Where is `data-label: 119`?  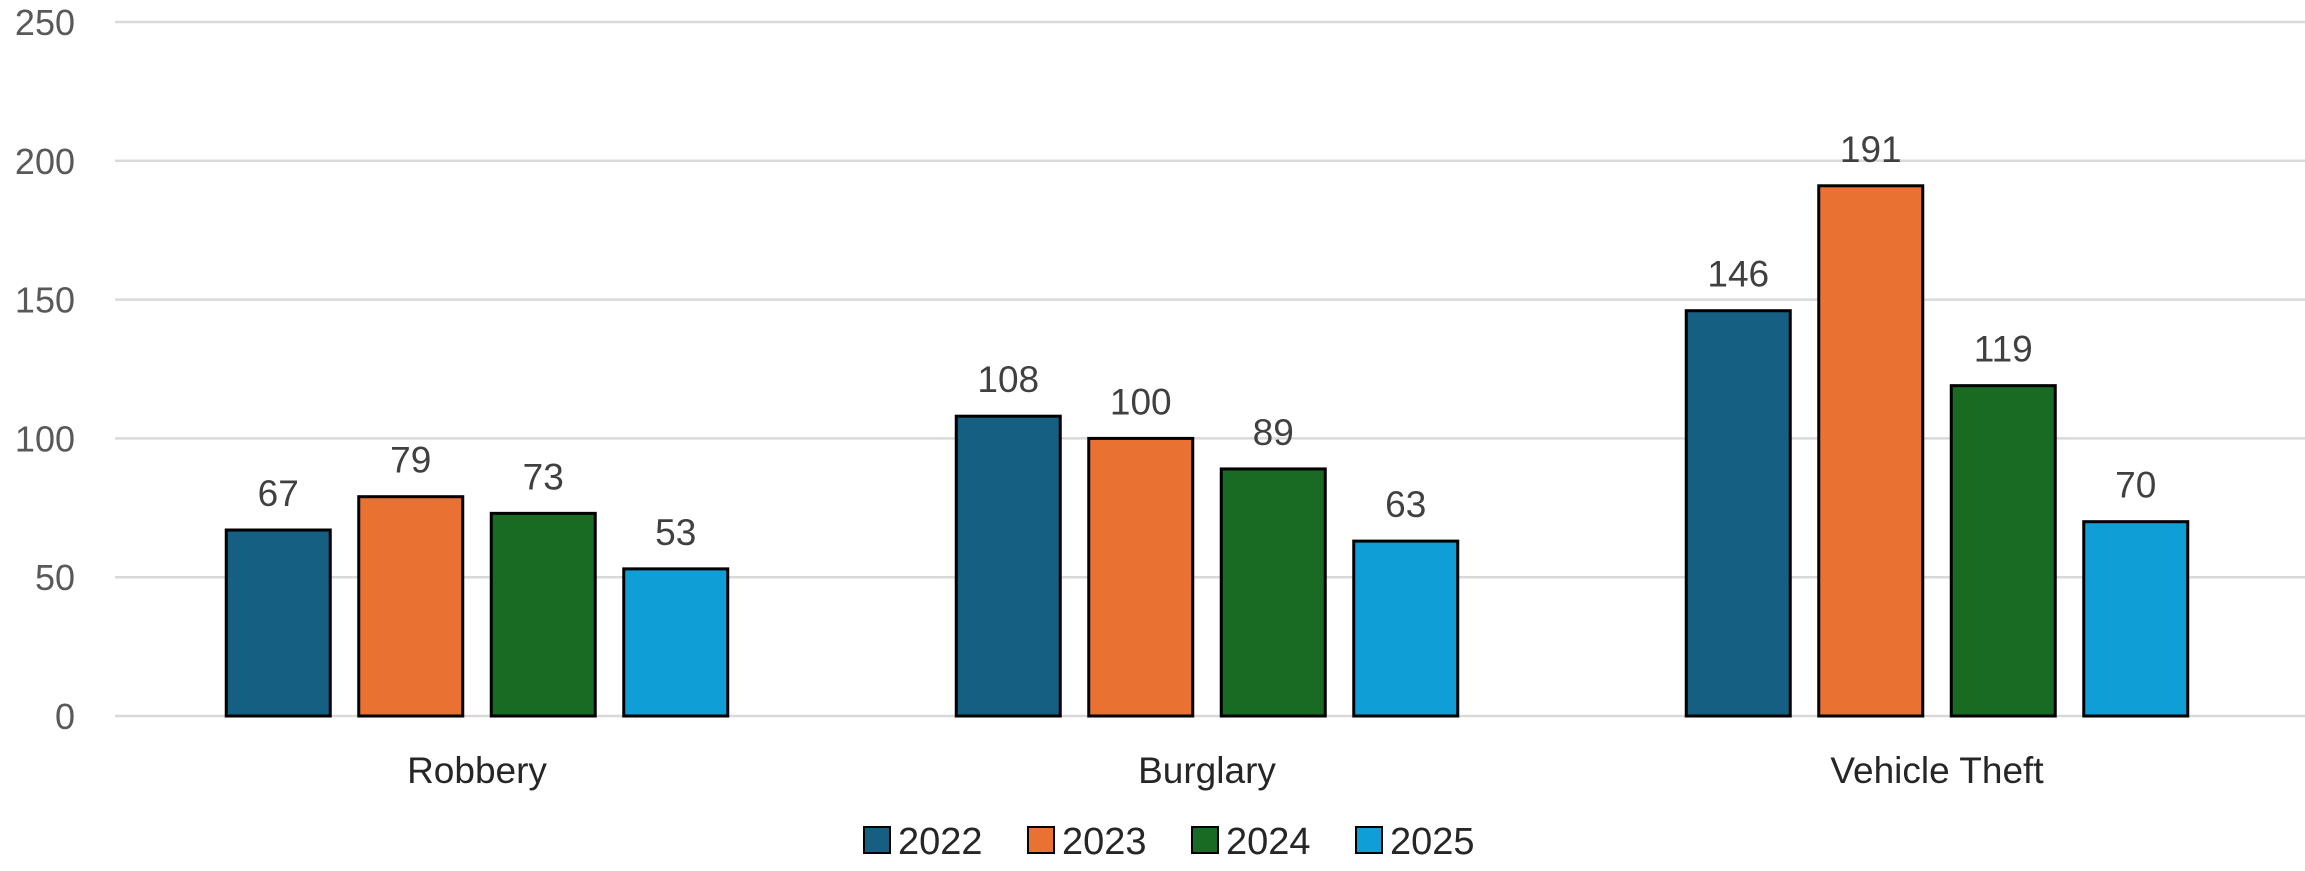 data-label: 119 is located at coordinates (2003, 349).